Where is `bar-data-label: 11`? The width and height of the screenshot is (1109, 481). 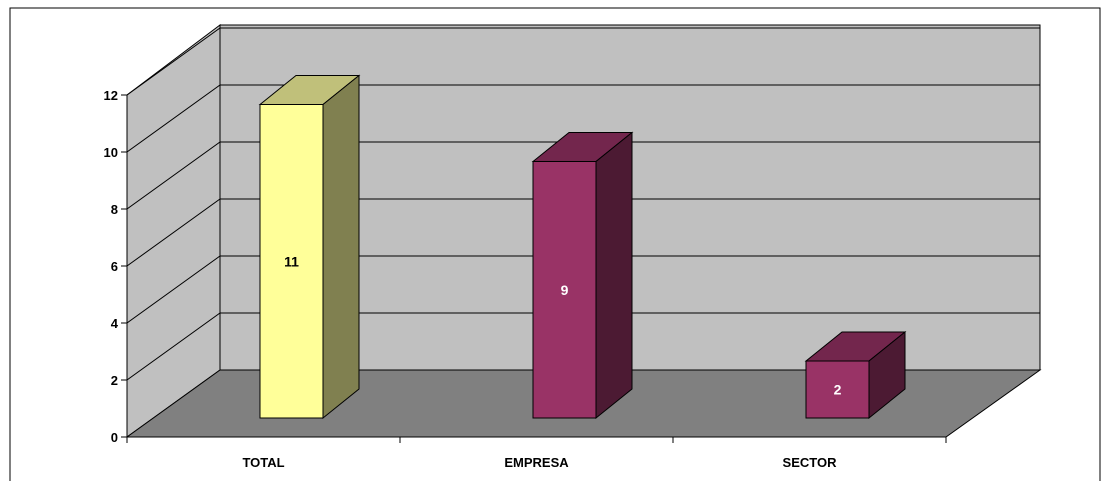 bar-data-label: 11 is located at coordinates (291, 261).